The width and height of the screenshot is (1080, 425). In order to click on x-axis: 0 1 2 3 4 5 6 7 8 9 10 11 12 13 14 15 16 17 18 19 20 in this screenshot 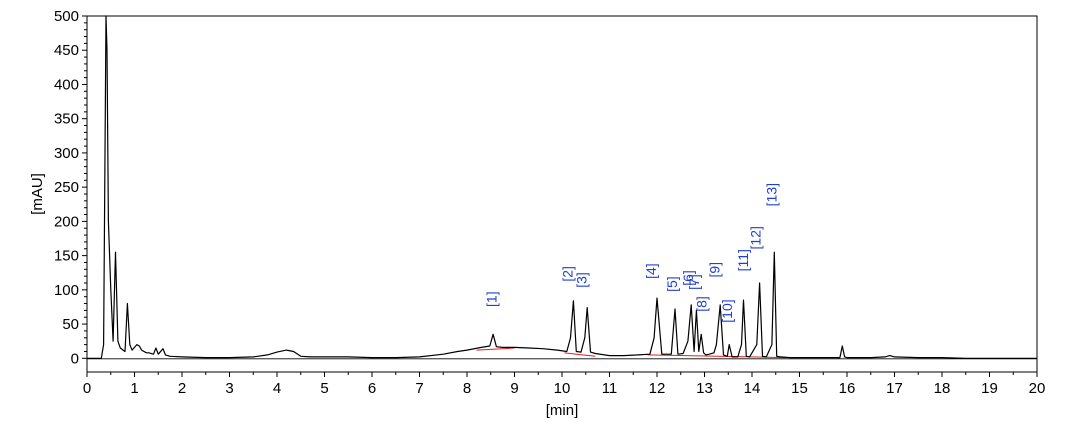, I will do `click(564, 384)`.